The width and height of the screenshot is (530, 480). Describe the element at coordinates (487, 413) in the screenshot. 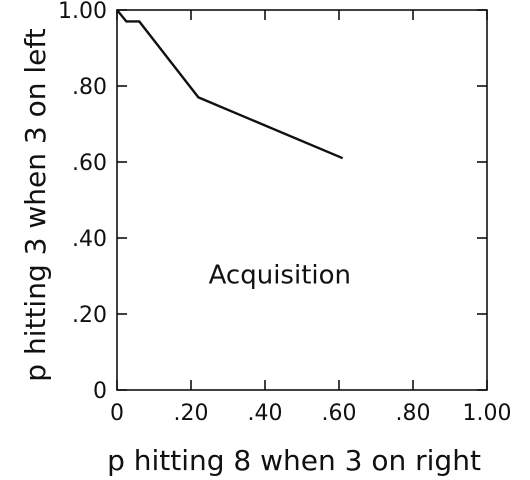

I see `x-tick-label: 1.00` at that location.